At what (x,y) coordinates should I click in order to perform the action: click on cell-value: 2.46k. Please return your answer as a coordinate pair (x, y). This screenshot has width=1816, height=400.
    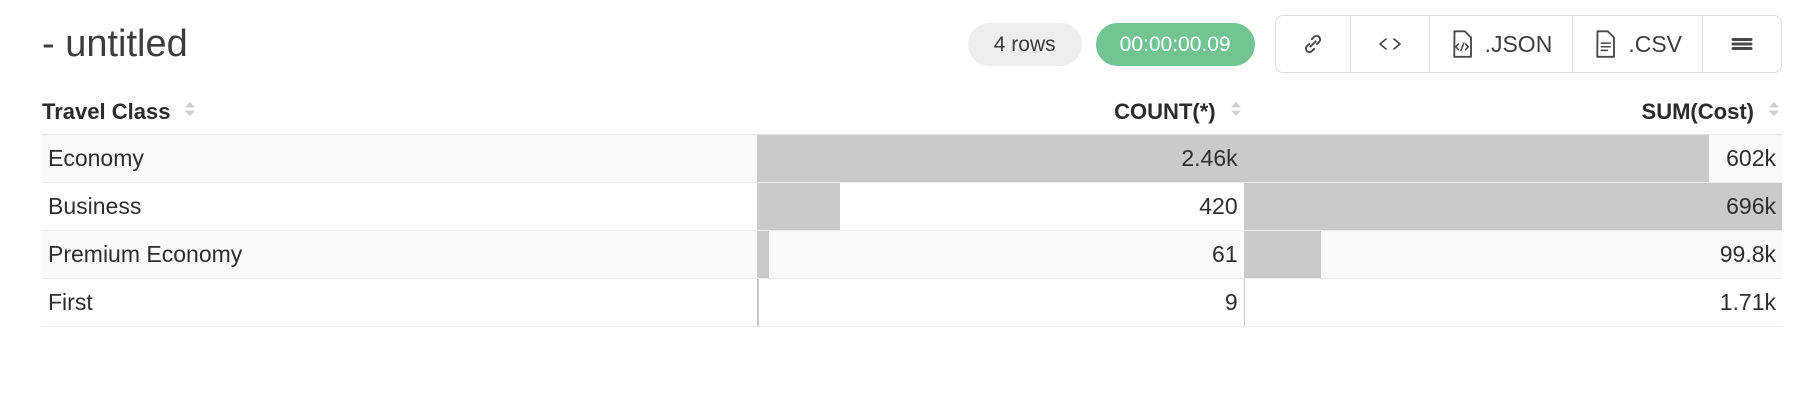
    Looking at the image, I should click on (1209, 158).